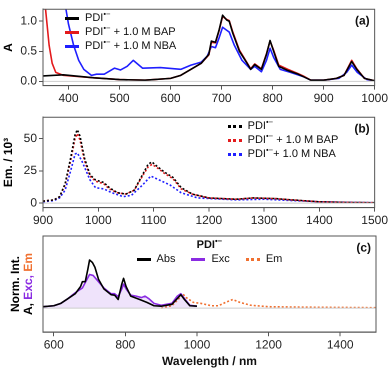 This screenshot has height=369, width=390. I want to click on legend-label: PDI$^{•−}$ + 1.0 M NBA, so click(130, 46).